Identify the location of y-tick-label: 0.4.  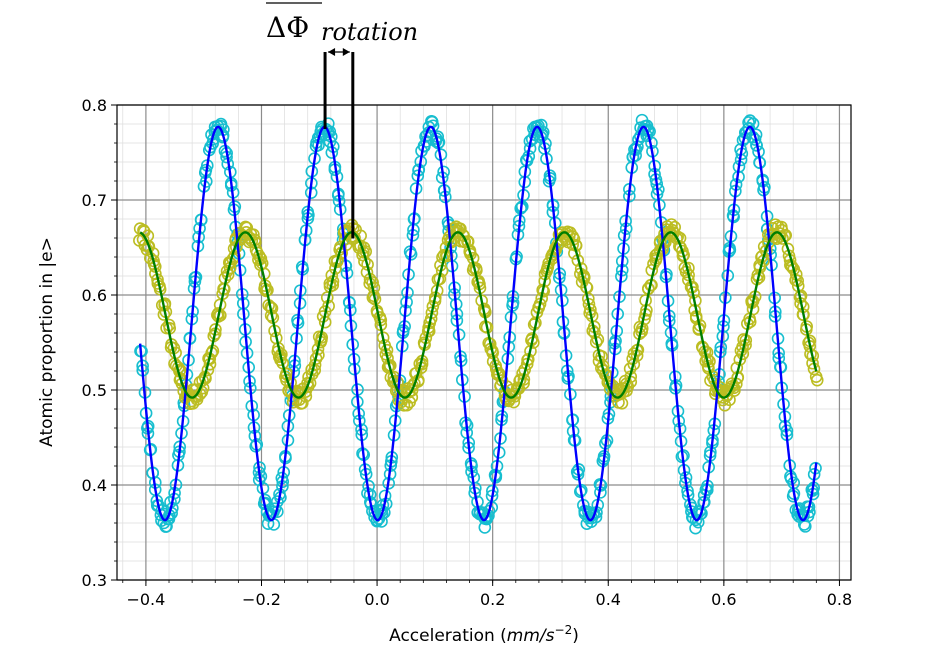
(94, 485).